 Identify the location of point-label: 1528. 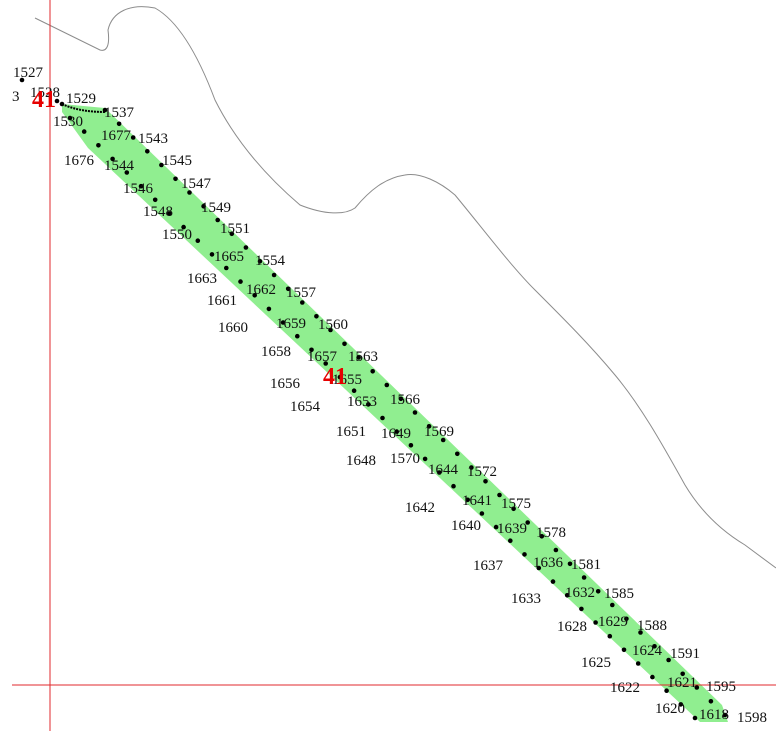
(45, 93).